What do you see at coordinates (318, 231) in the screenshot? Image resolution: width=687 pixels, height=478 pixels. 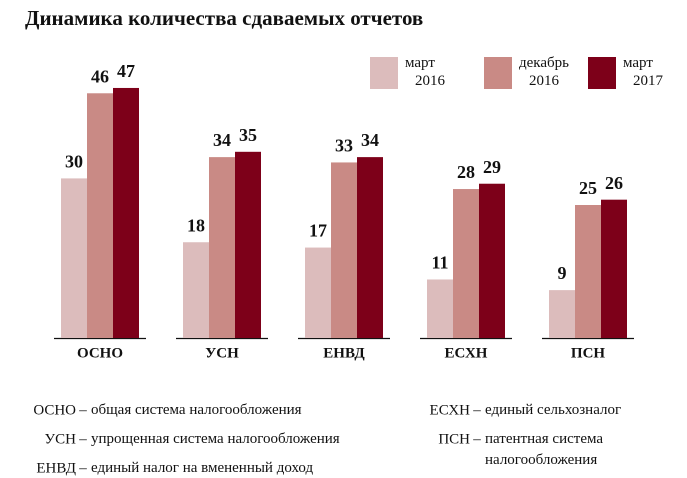 I see `value-label: 17` at bounding box center [318, 231].